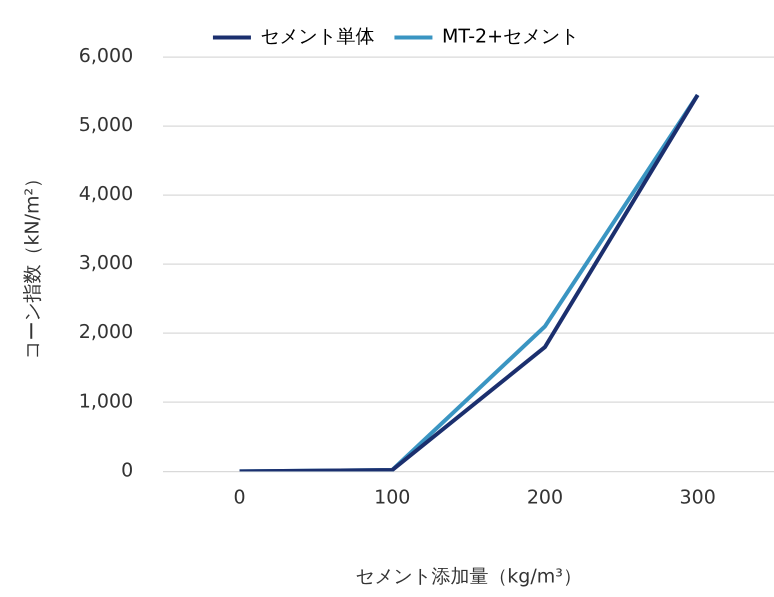 The height and width of the screenshot is (597, 774). I want to click on y-tick-label: 3,000, so click(106, 263).